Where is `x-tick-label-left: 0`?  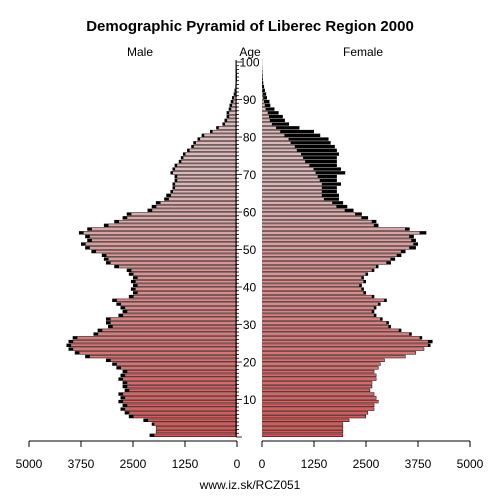 x-tick-label-left: 0 is located at coordinates (237, 464).